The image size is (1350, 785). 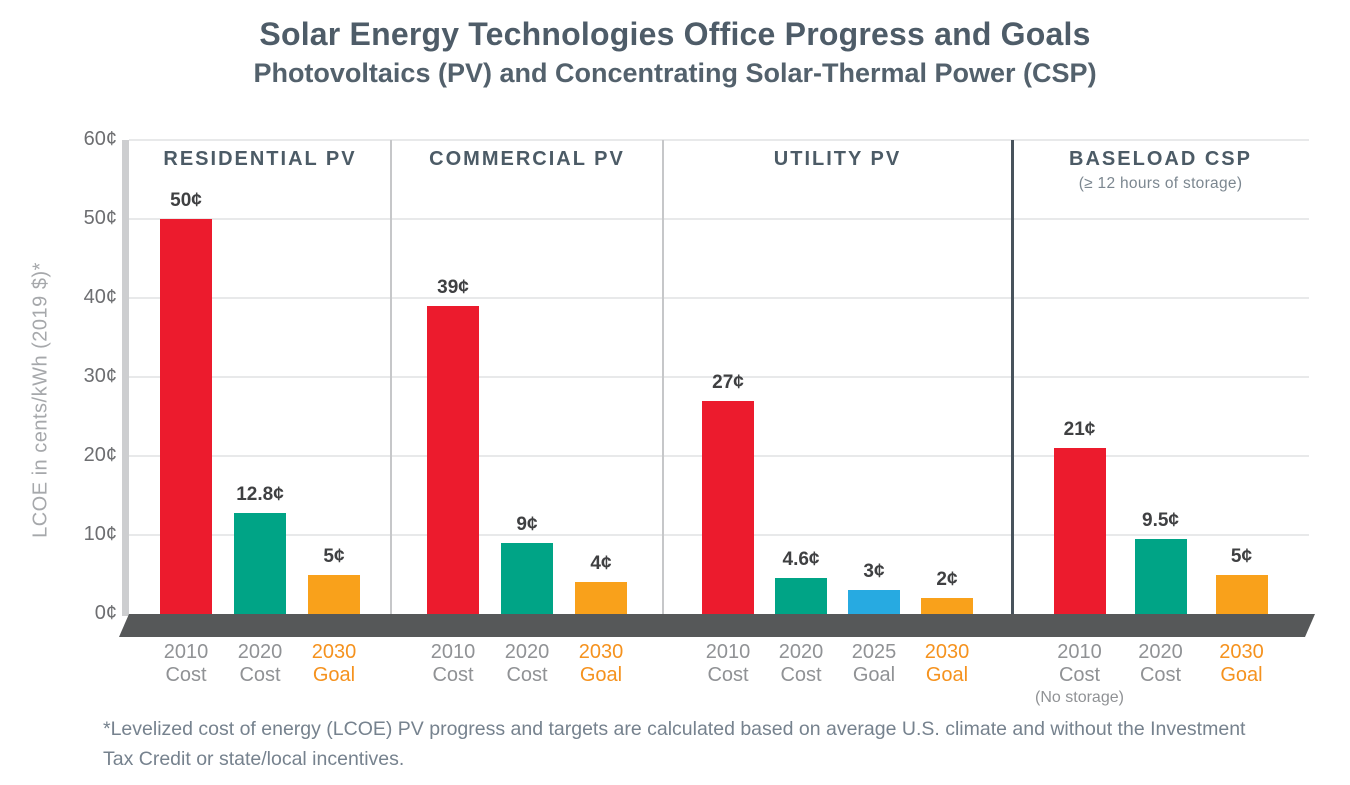 I want to click on y-tick-label: 20¢, so click(x=100, y=455).